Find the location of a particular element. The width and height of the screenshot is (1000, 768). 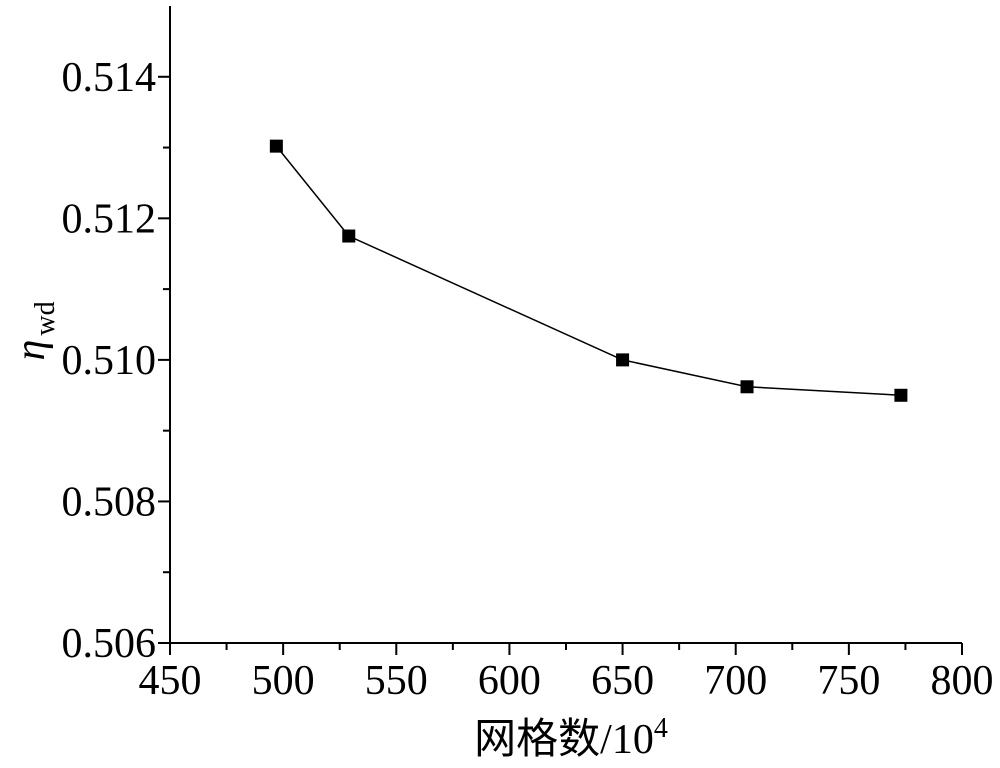

x-tick-label: 800 is located at coordinates (962, 681).